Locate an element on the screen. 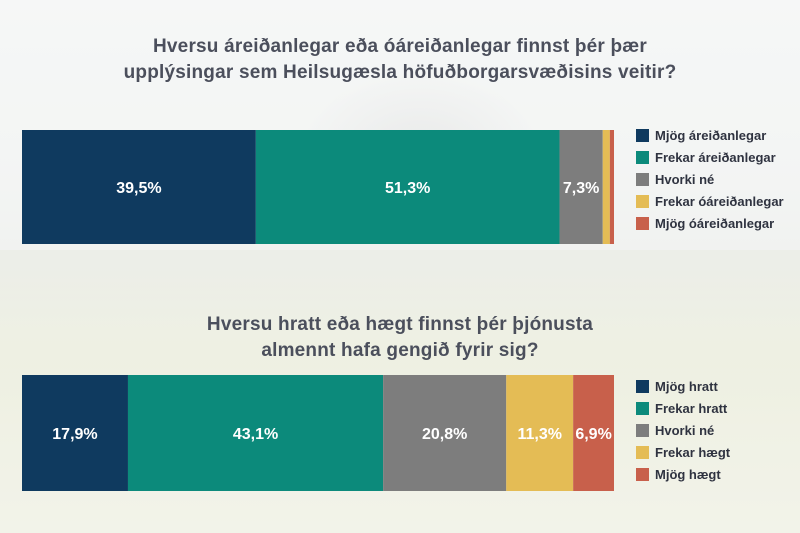 Image resolution: width=800 pixels, height=533 pixels. chart-2-bar-label-3: 20,8% is located at coordinates (444, 434).